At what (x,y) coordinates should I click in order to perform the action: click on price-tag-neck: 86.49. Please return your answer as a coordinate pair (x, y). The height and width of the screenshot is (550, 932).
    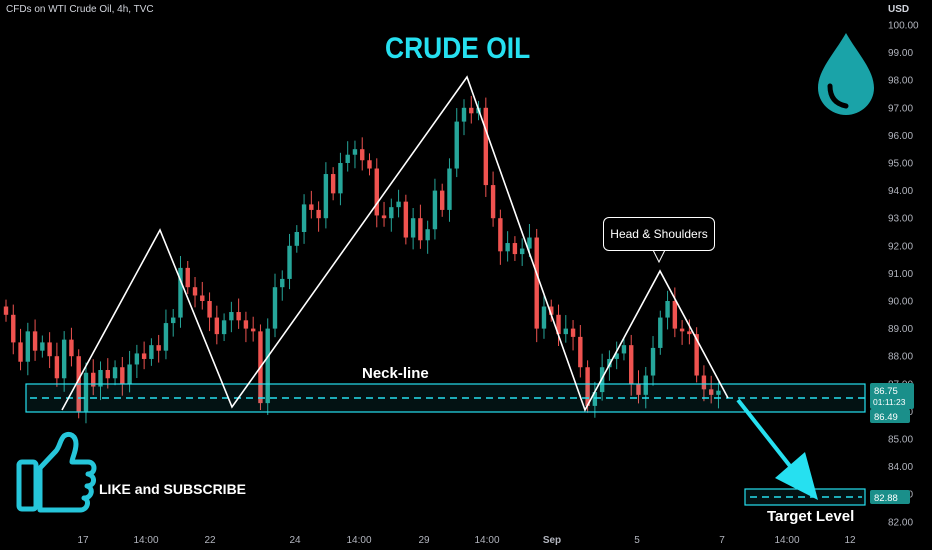
    Looking at the image, I should click on (890, 416).